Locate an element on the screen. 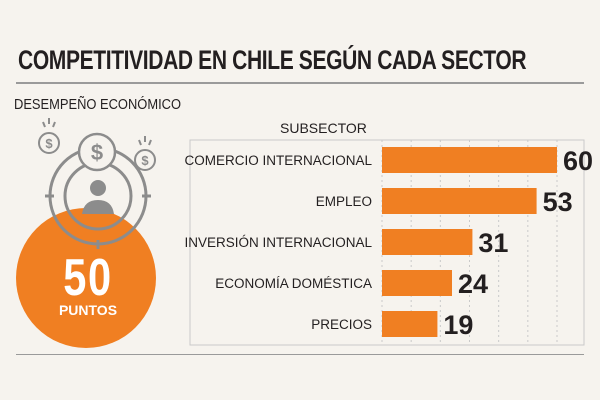  score-circle is located at coordinates (86, 278).